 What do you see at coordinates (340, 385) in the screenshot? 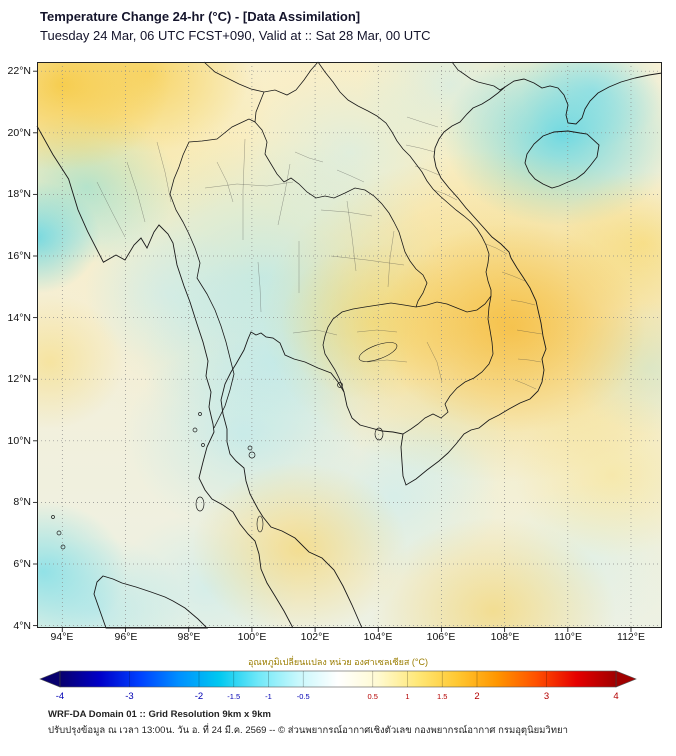
I see `kohchang-island` at bounding box center [340, 385].